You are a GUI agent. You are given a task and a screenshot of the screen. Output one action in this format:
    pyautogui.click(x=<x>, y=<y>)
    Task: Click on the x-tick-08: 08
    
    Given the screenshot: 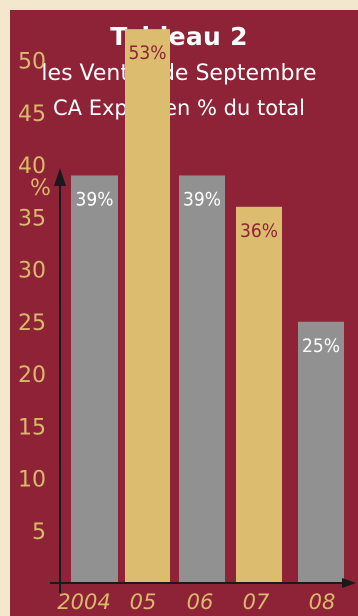 What is the action you would take?
    pyautogui.click(x=322, y=602)
    